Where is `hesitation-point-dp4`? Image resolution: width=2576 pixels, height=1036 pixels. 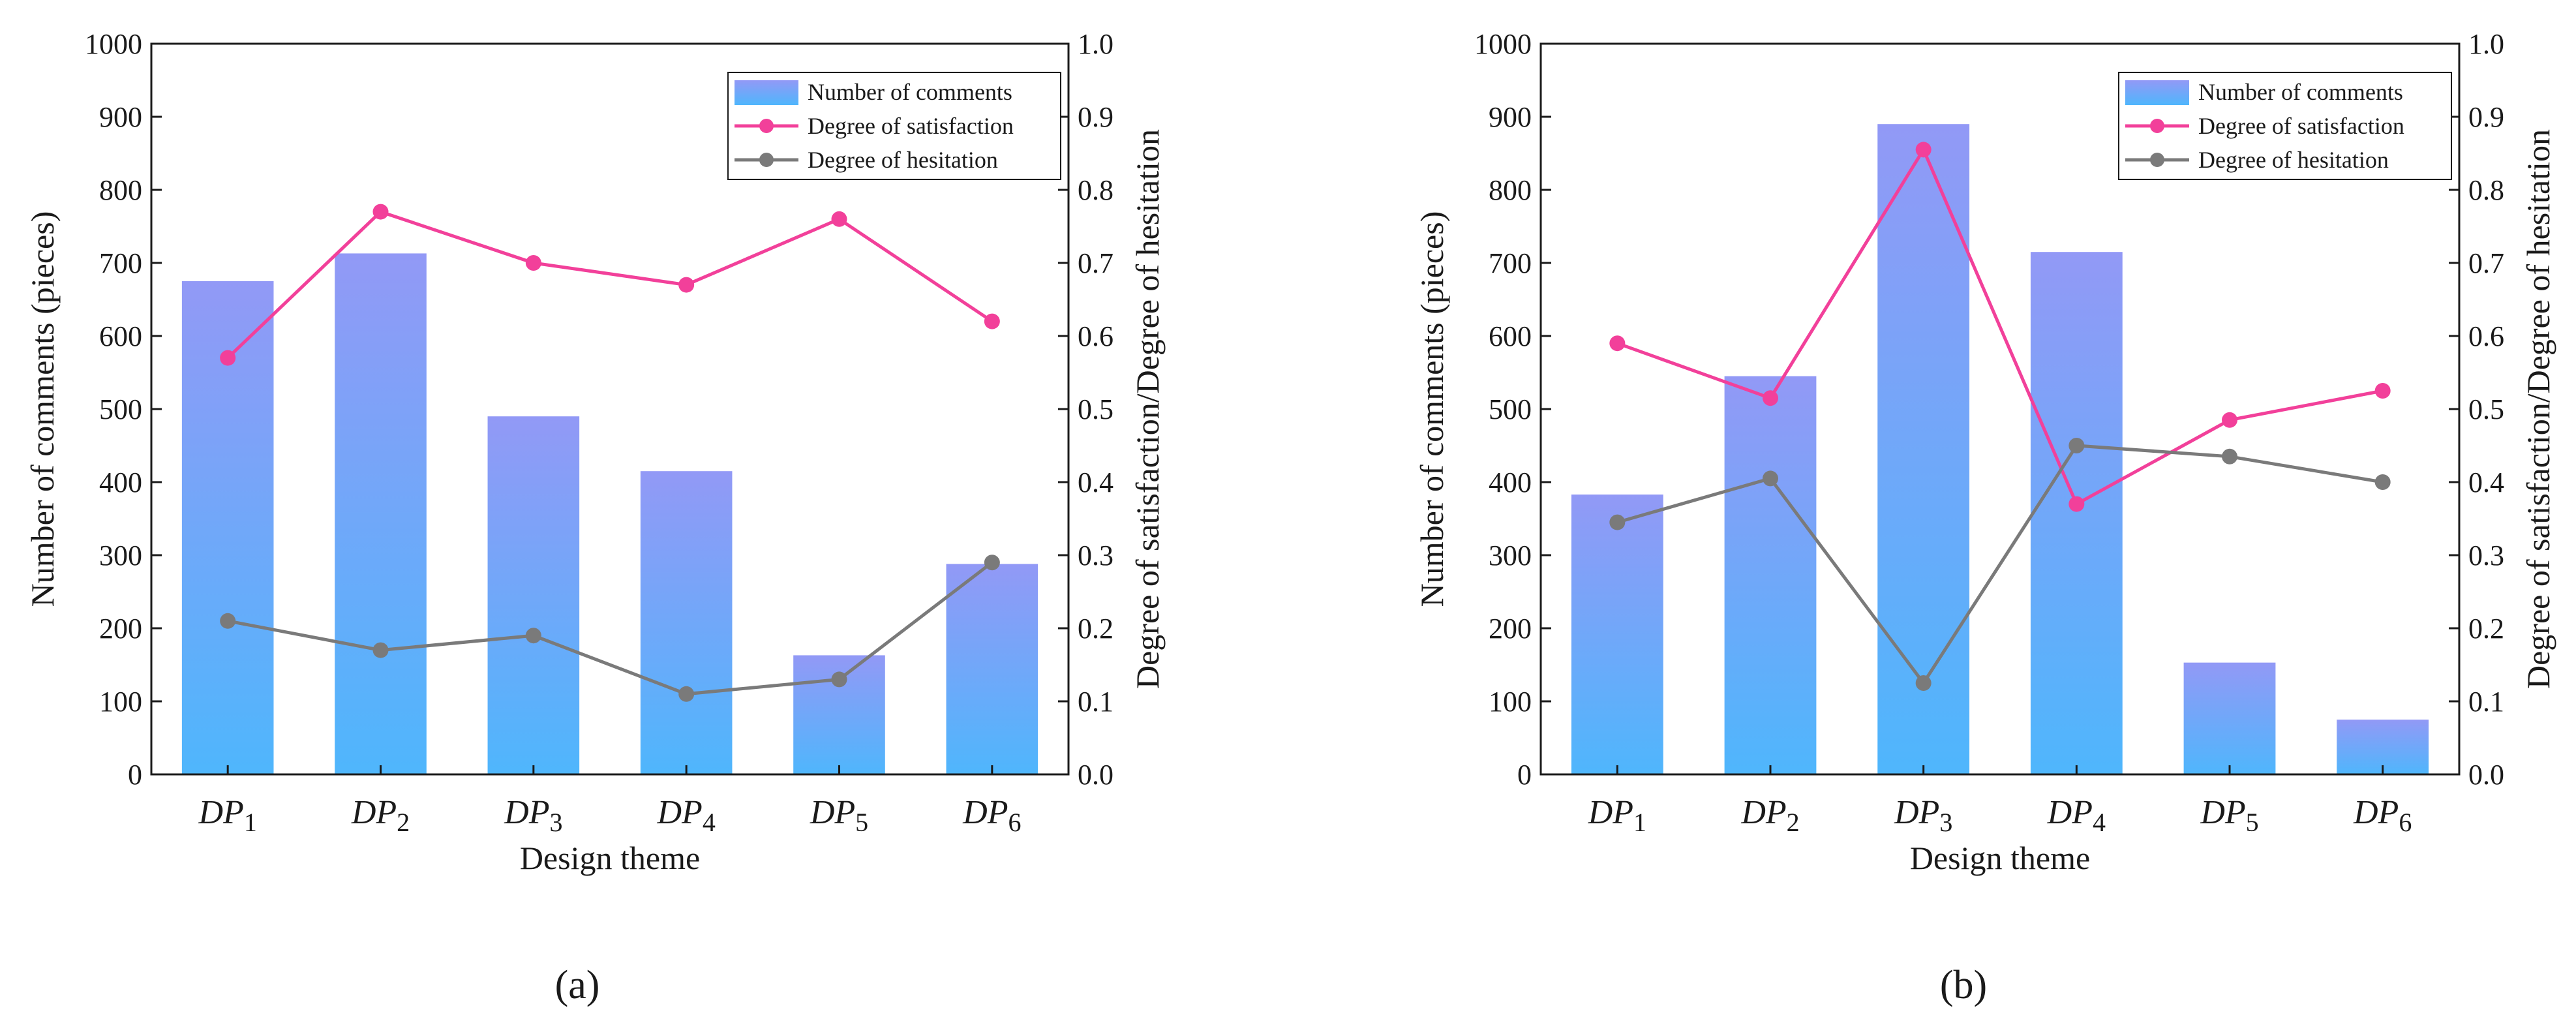 hesitation-point-dp4 is located at coordinates (2077, 446).